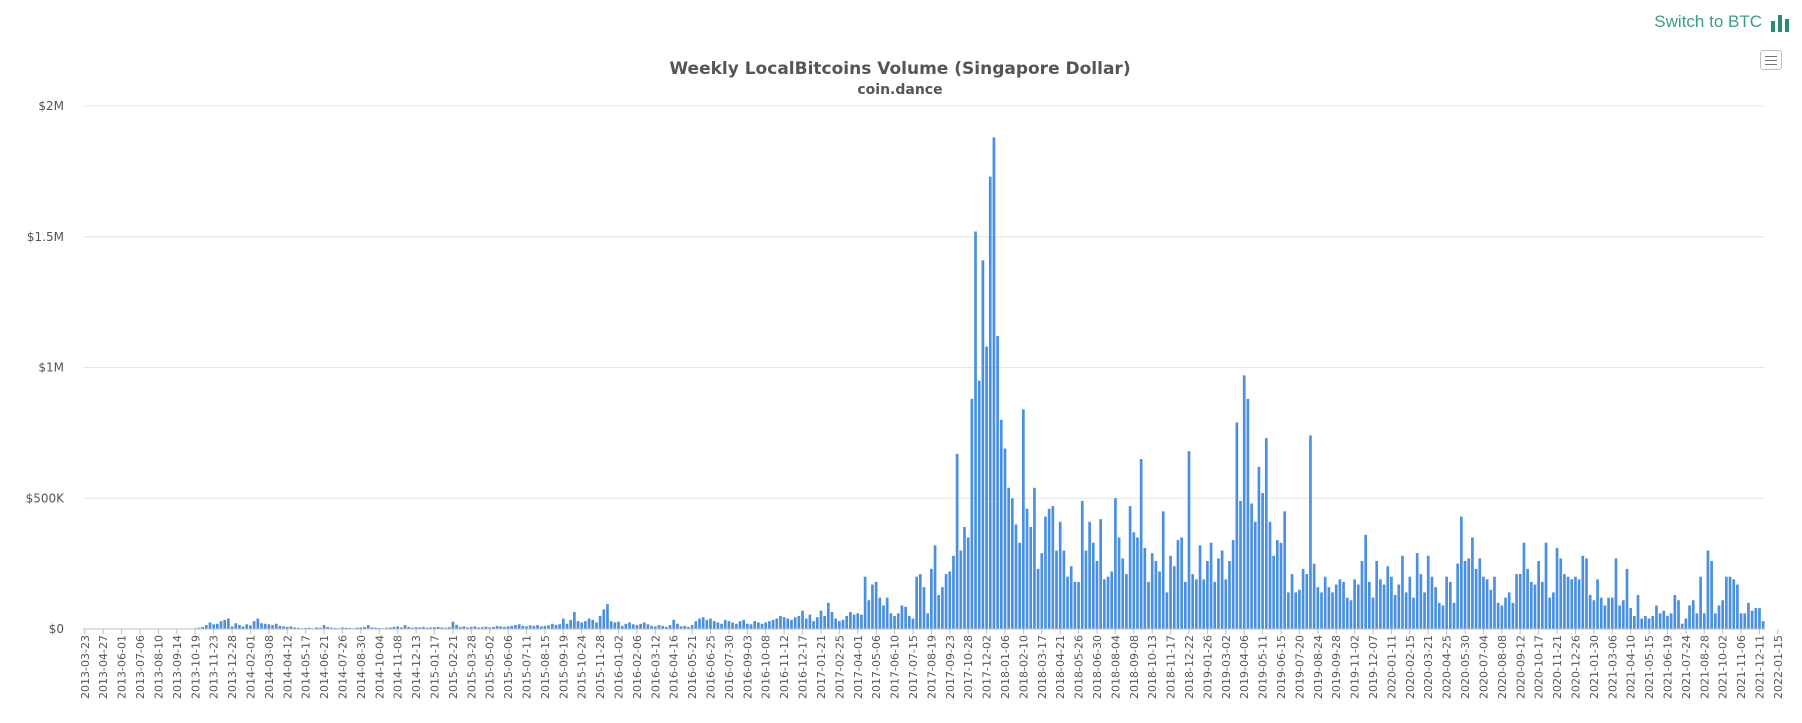 This screenshot has width=1802, height=723. What do you see at coordinates (637, 667) in the screenshot?
I see `x-tick-label: 2016-02-06` at bounding box center [637, 667].